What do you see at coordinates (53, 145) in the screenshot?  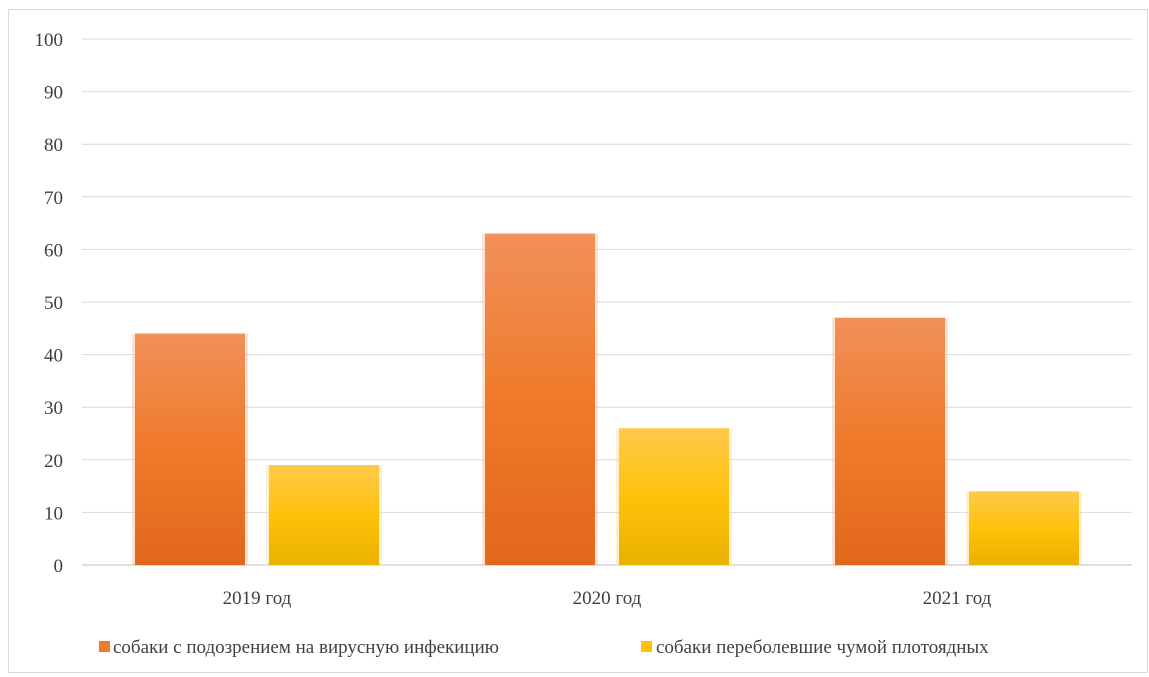 I see `y-tick-label: 80` at bounding box center [53, 145].